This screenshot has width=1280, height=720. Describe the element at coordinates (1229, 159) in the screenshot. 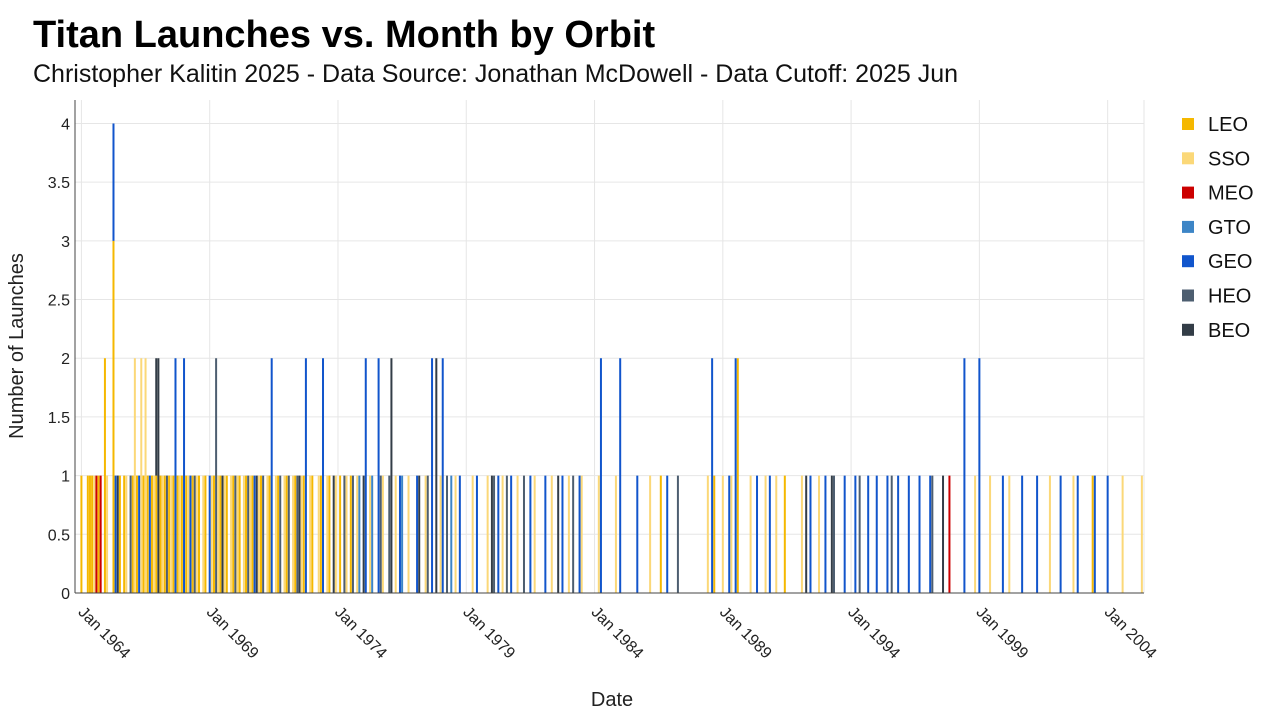

I see `legend-label: SSO` at that location.